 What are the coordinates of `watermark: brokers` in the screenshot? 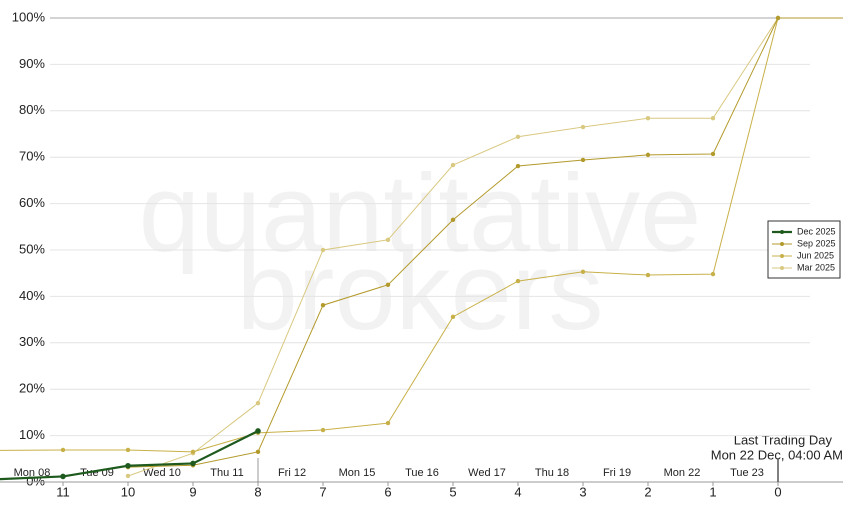 It's located at (420, 291).